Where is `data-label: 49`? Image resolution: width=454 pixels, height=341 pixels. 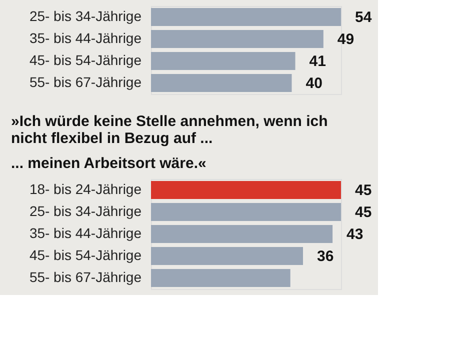
data-label: 49 is located at coordinates (345, 39).